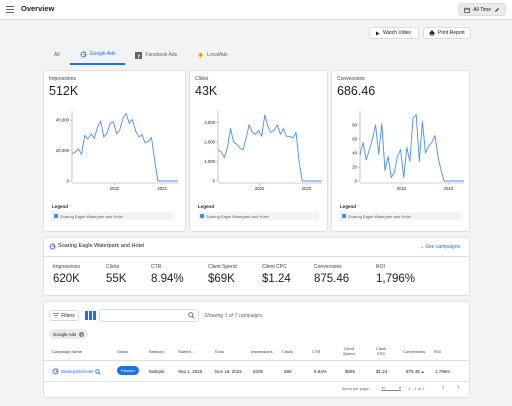  I want to click on close-icon: ×, so click(82, 334).